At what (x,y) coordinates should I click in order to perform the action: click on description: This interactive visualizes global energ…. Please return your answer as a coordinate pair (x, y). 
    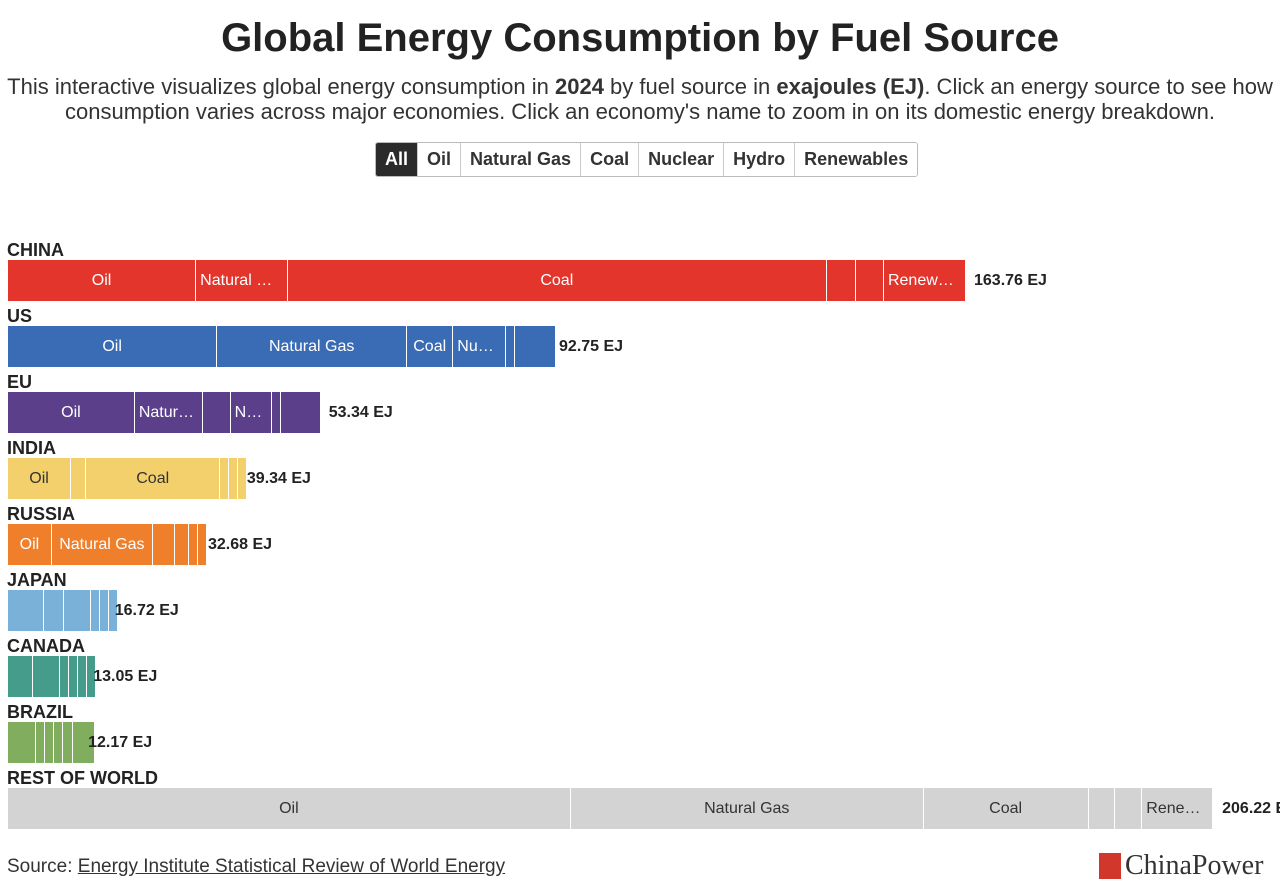
    Looking at the image, I should click on (640, 99).